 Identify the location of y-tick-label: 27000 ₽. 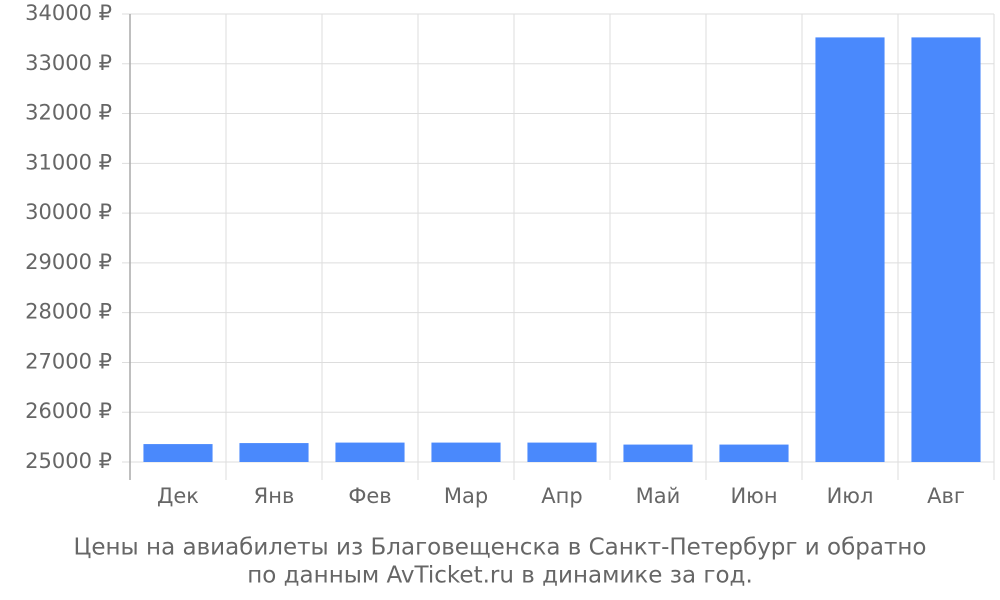
(68, 361).